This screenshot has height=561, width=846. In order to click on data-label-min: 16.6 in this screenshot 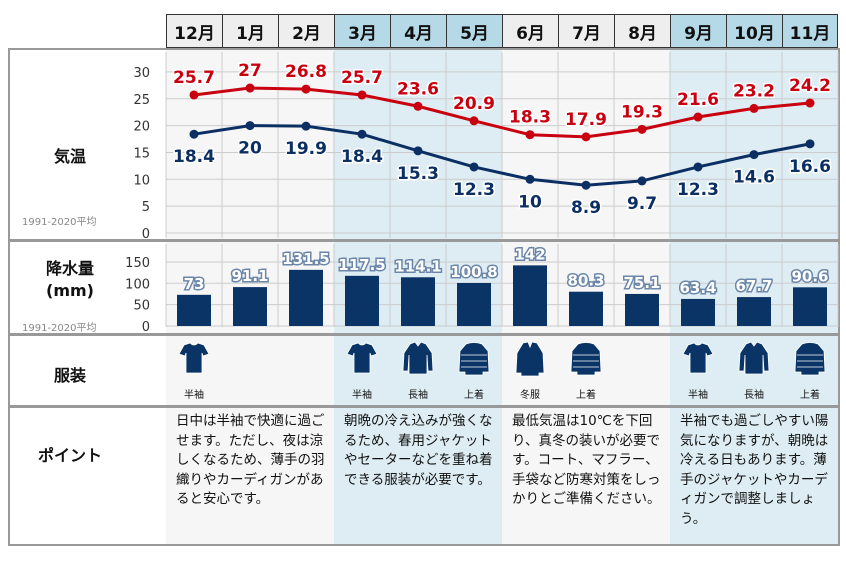, I will do `click(810, 167)`.